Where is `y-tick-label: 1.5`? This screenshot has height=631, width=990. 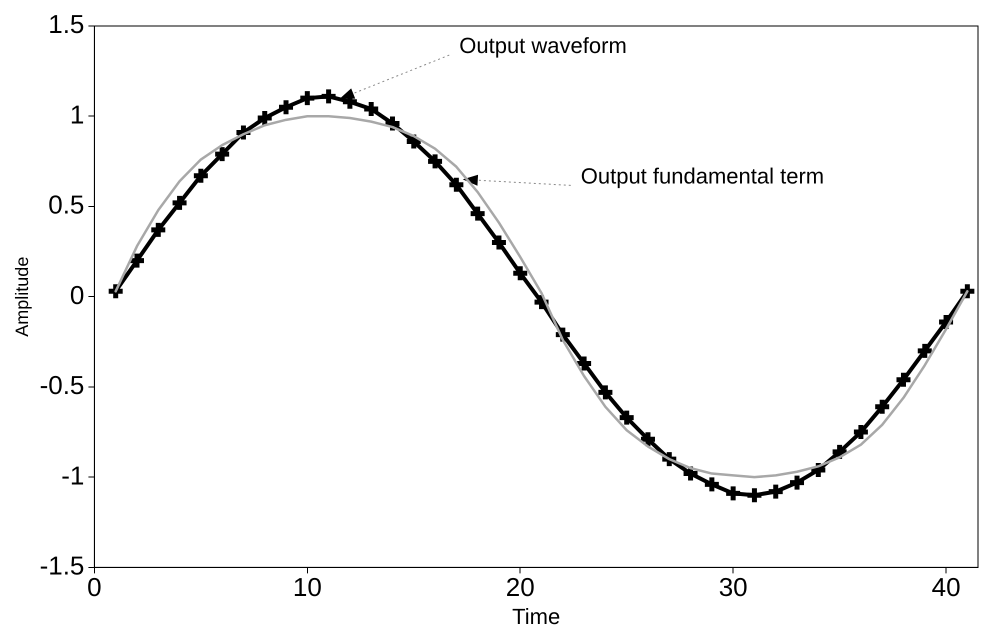
y-tick-label: 1.5 is located at coordinates (66, 24).